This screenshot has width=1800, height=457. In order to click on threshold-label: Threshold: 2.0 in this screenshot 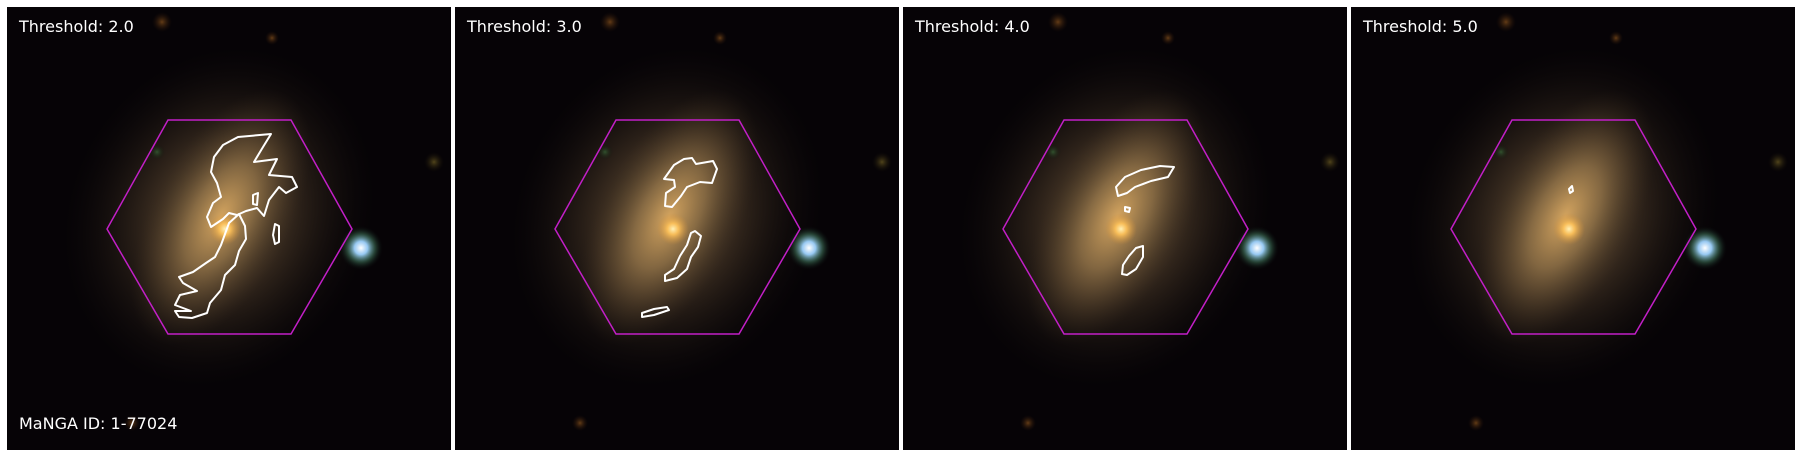, I will do `click(76, 26)`.